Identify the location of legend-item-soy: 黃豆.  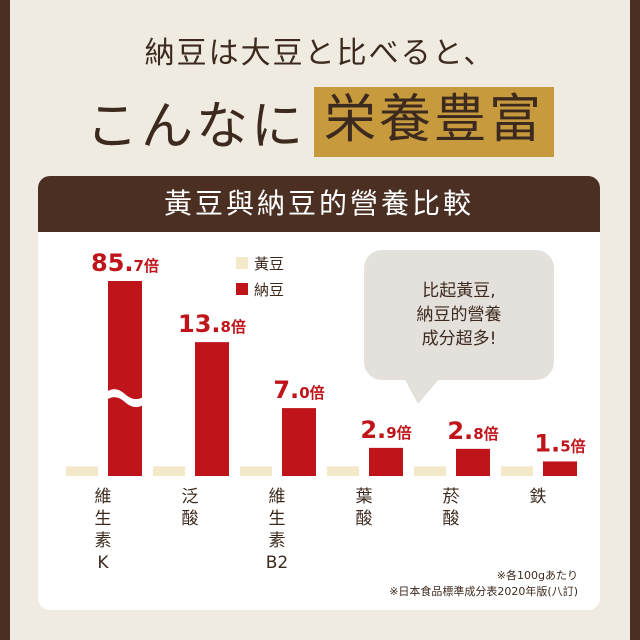
(260, 263).